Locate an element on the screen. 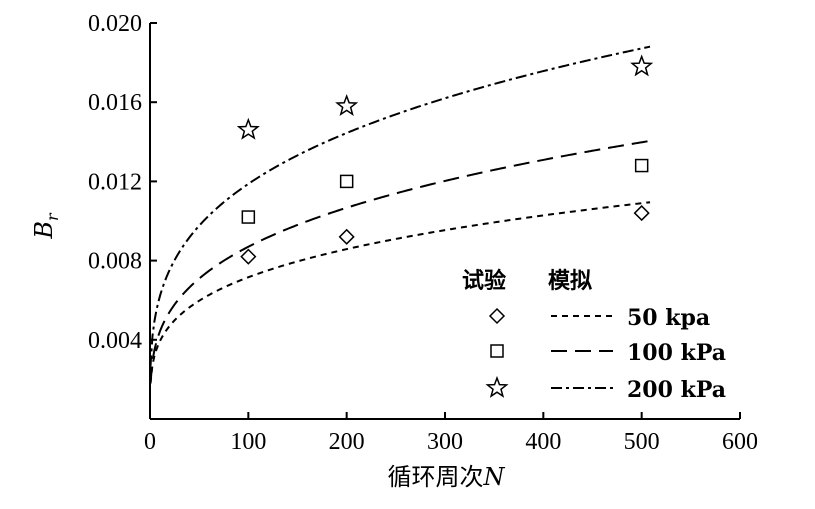  legend-label: 50 kpa is located at coordinates (668, 318).